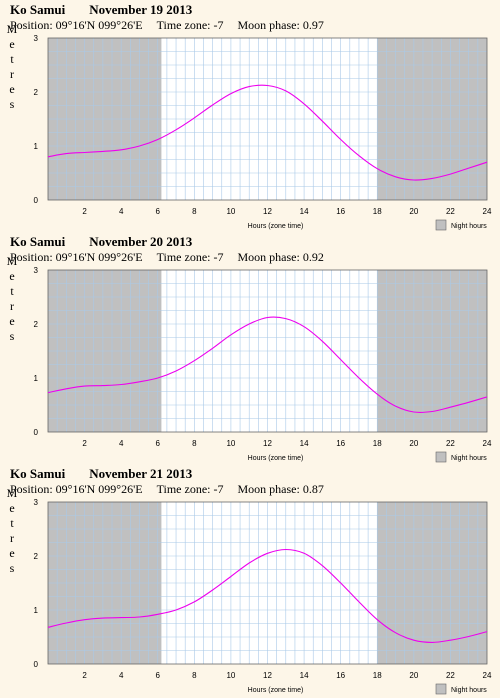  I want to click on x-tick-label: 12, so click(267, 443).